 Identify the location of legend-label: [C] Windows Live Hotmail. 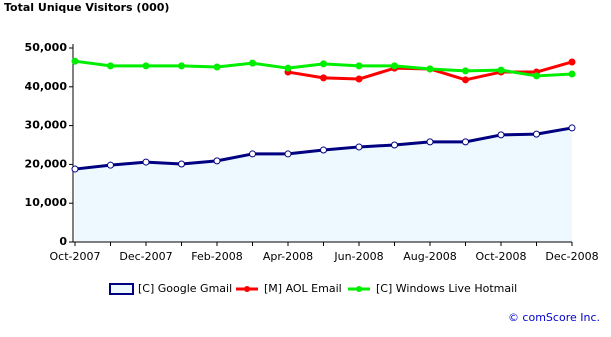
(446, 288).